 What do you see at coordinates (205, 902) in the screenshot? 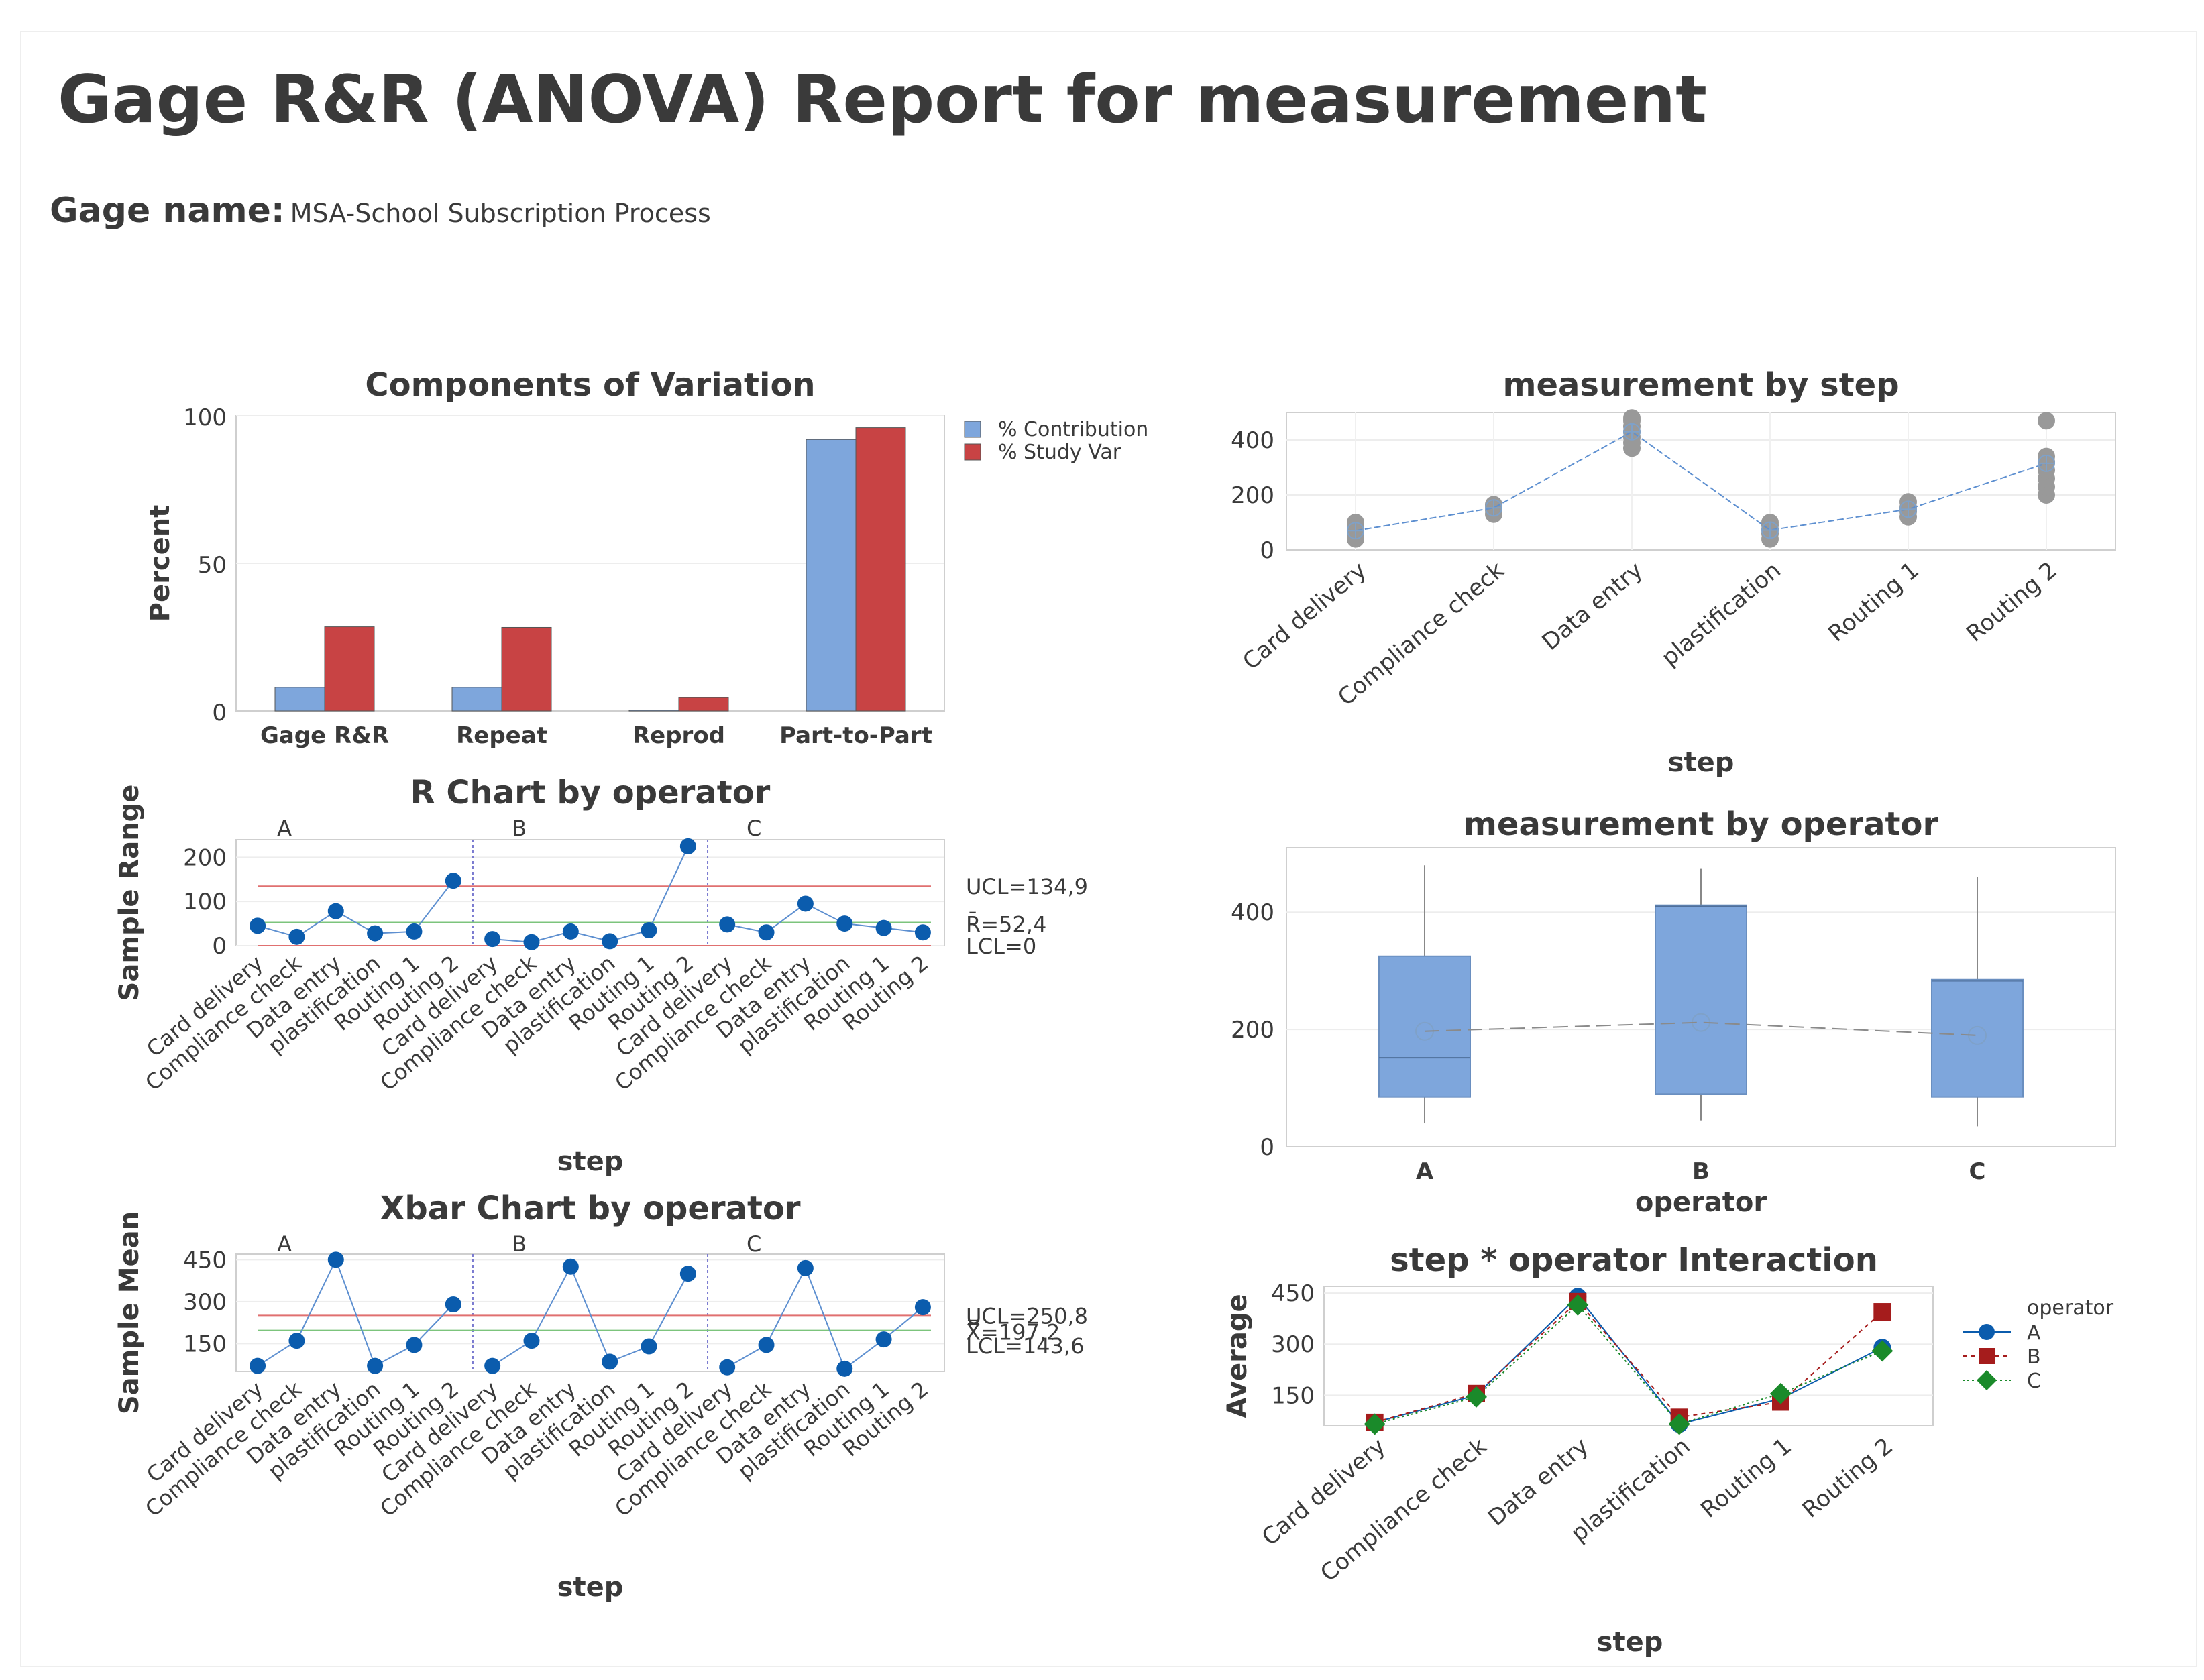
I see `rchart-ytick: 100` at bounding box center [205, 902].